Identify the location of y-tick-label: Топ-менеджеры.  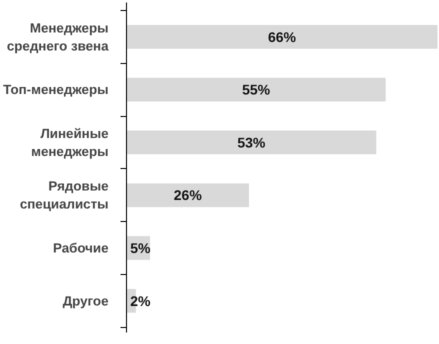
(56, 90).